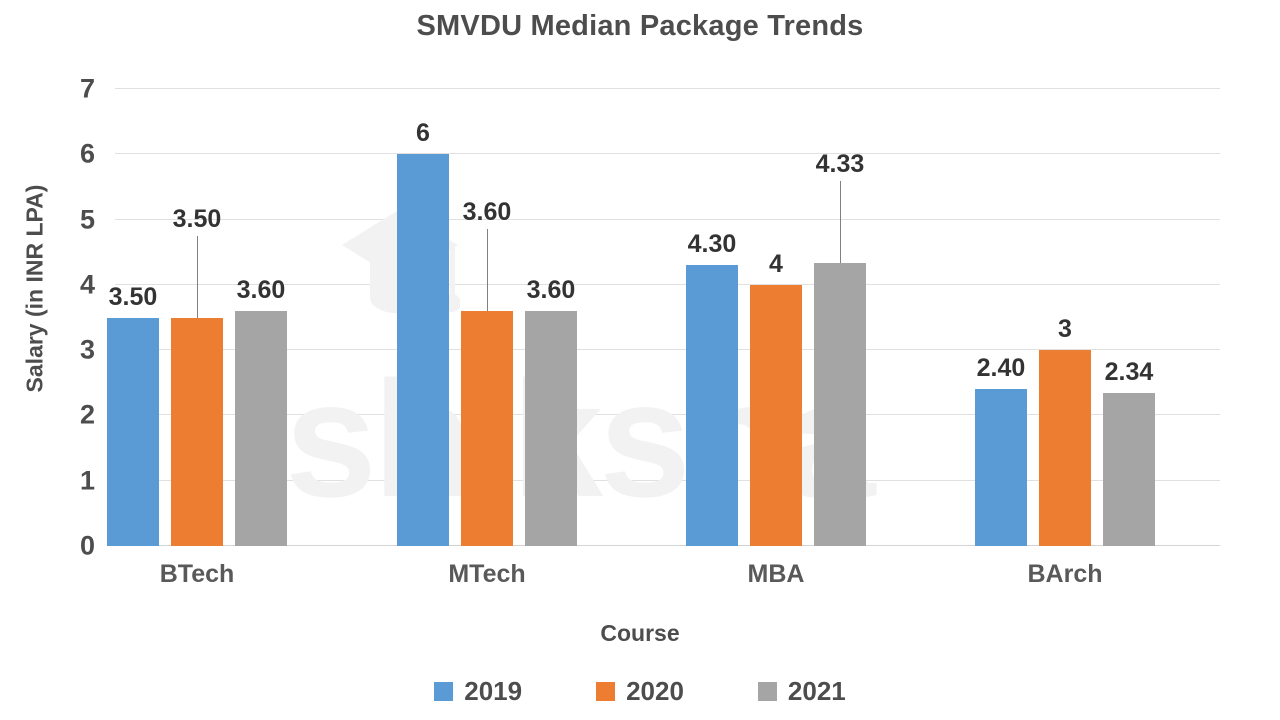 The width and height of the screenshot is (1280, 720). I want to click on bar-value-label: 2.34, so click(1129, 372).